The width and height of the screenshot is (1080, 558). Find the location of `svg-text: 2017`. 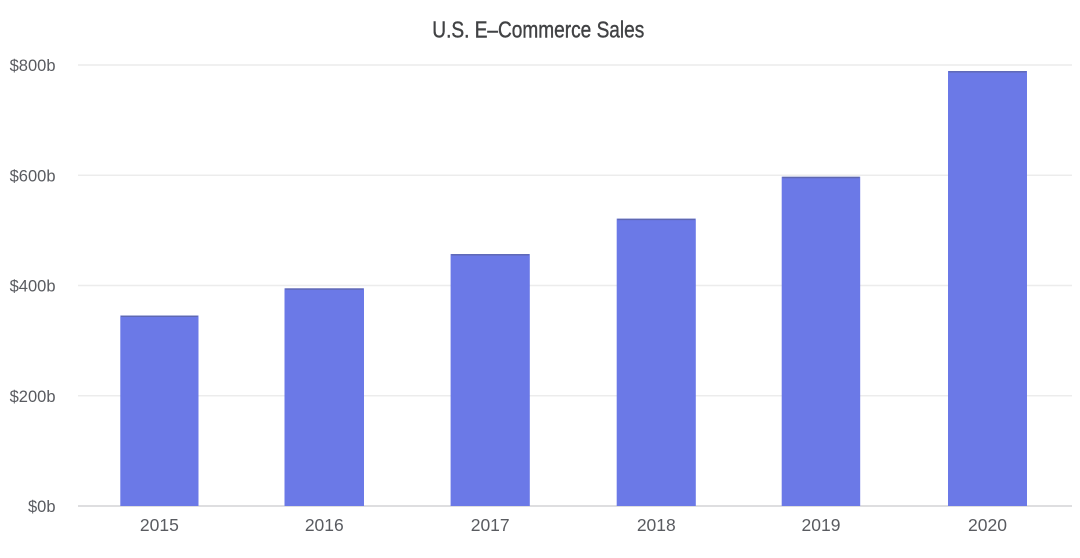

svg-text: 2017 is located at coordinates (490, 525).